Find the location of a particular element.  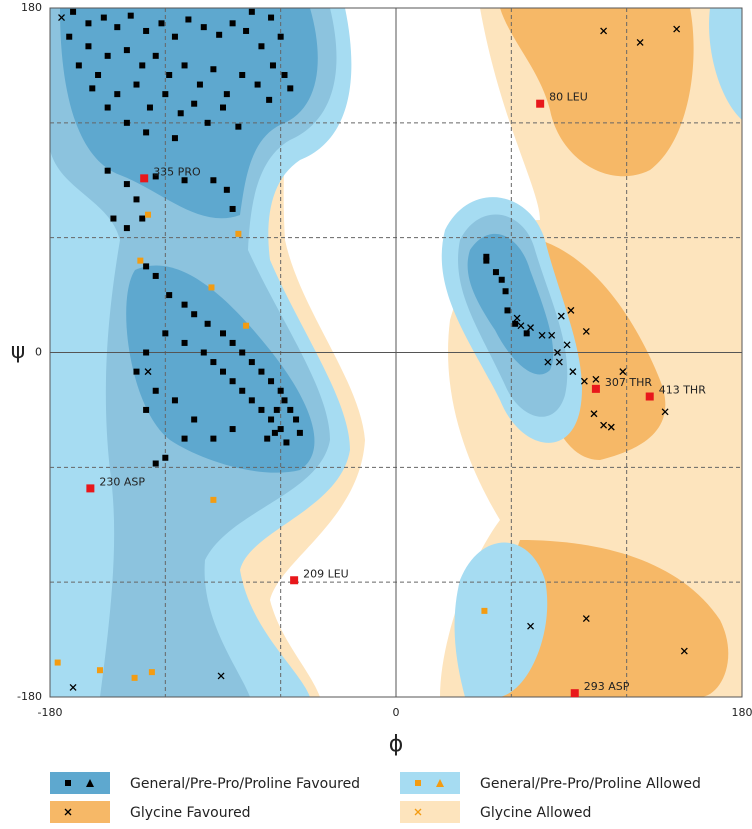

y-tick-label: 180 is located at coordinates (31, 7).